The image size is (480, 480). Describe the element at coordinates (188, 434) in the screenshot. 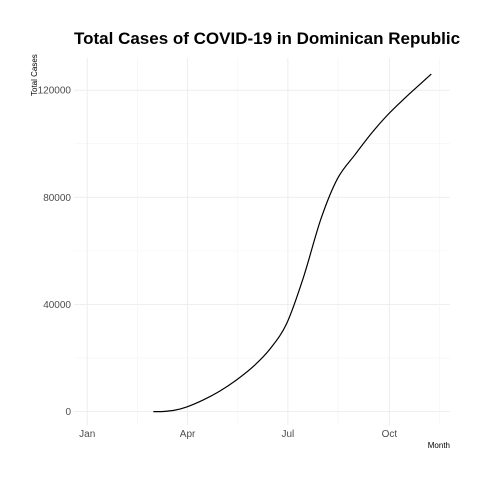

I see `x-tick-label: Apr` at that location.